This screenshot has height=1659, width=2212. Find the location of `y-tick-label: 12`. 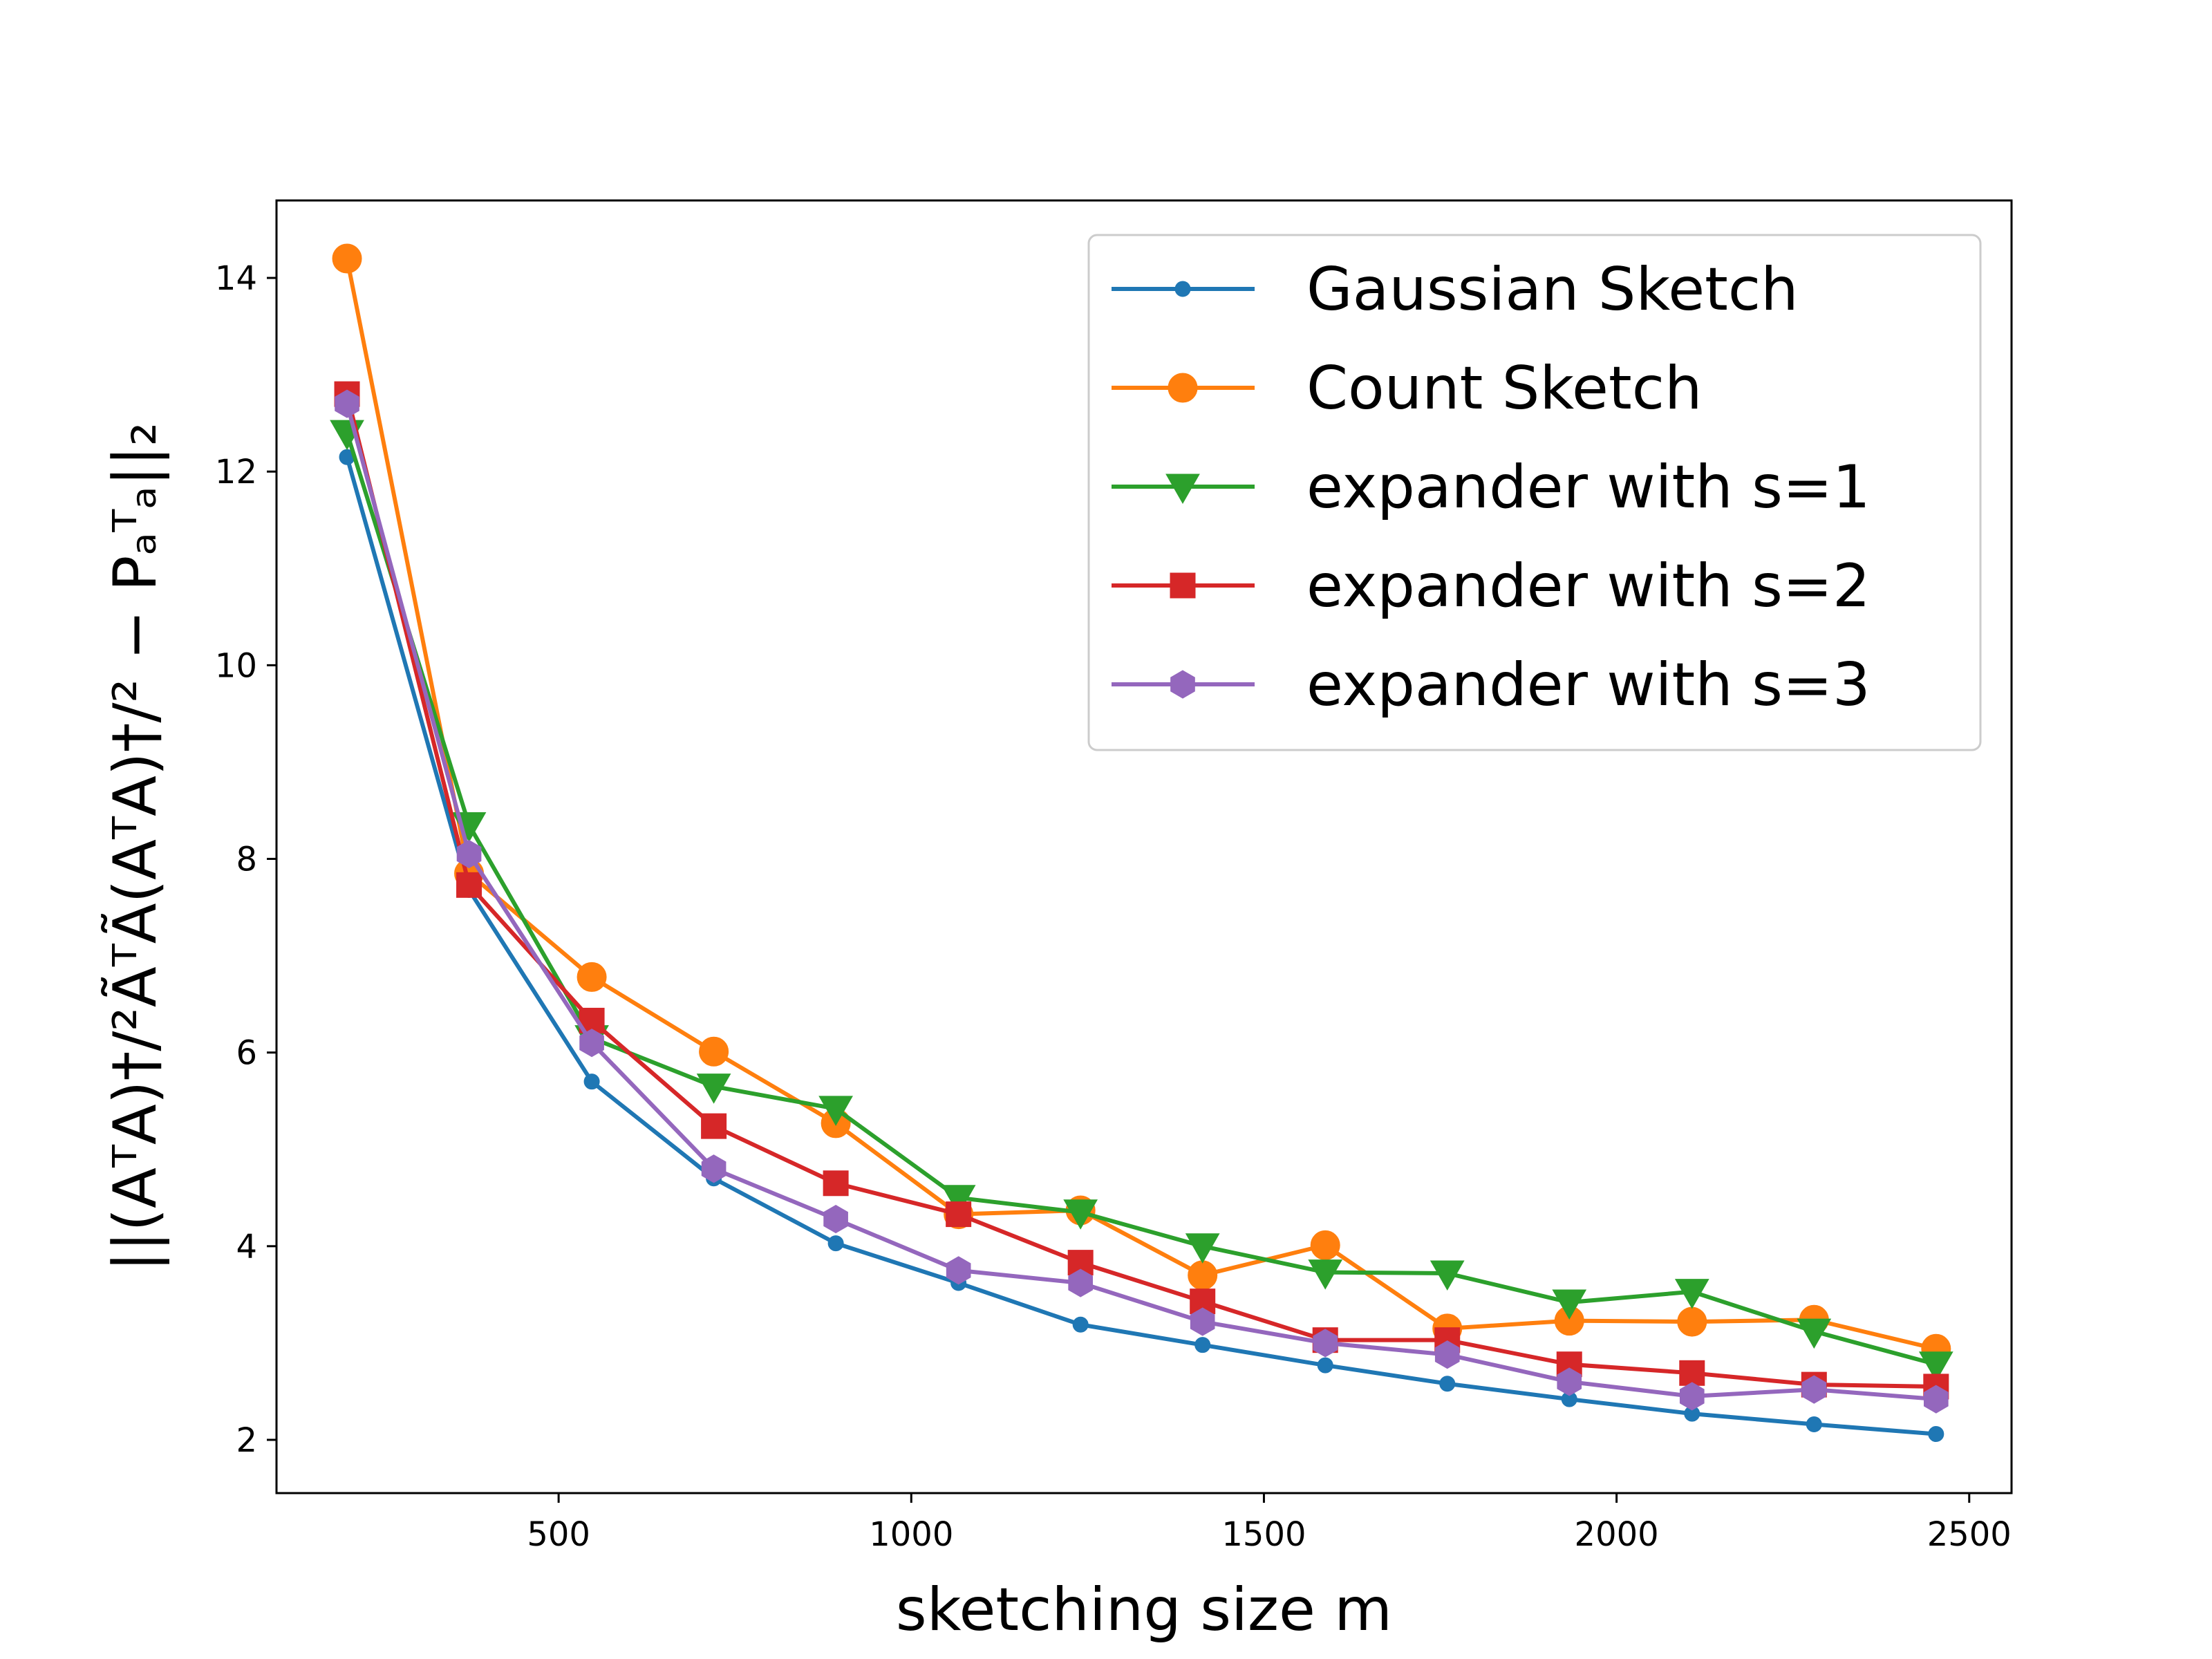

y-tick-label: 12 is located at coordinates (236, 472).